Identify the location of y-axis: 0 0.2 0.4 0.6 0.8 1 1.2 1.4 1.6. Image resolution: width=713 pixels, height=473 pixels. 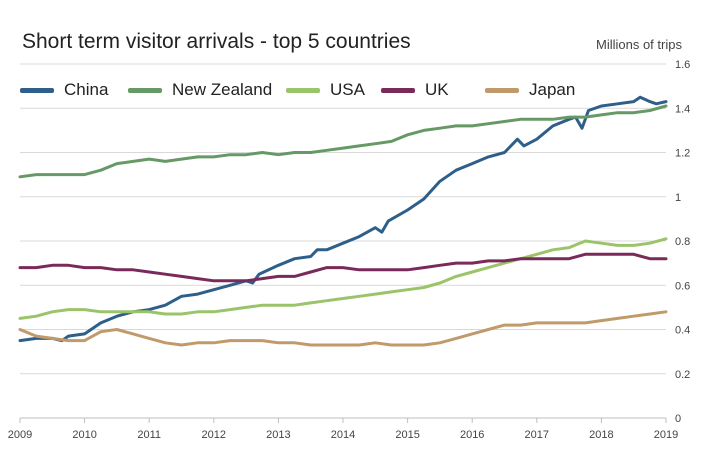
(682, 242).